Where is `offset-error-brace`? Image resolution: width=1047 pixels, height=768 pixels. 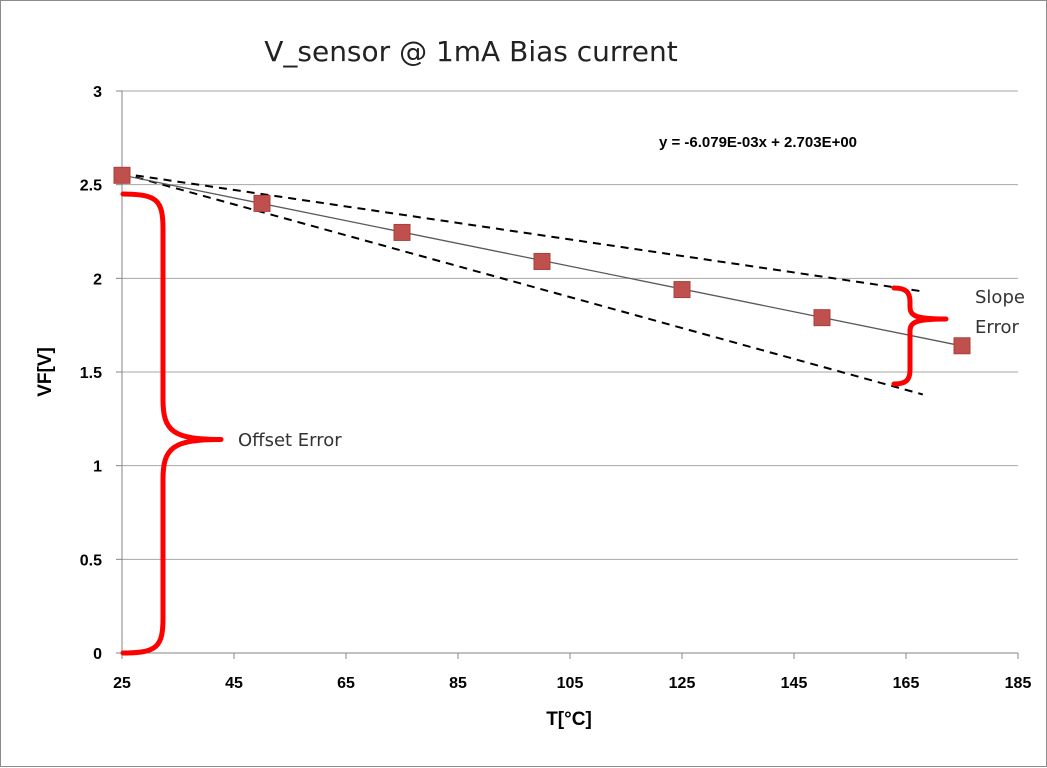 offset-error-brace is located at coordinates (172, 423).